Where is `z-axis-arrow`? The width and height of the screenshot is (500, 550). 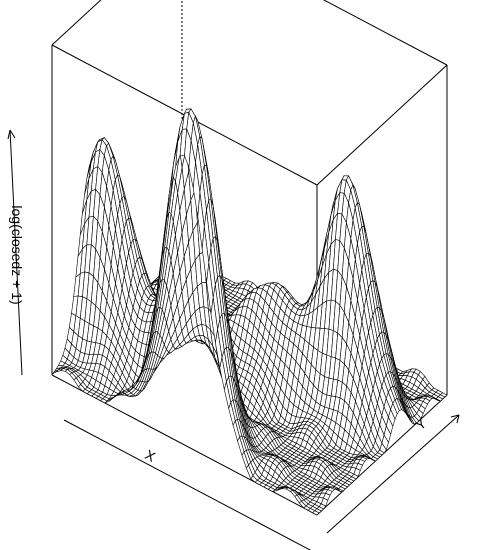
z-axis-arrow is located at coordinates (16, 252).